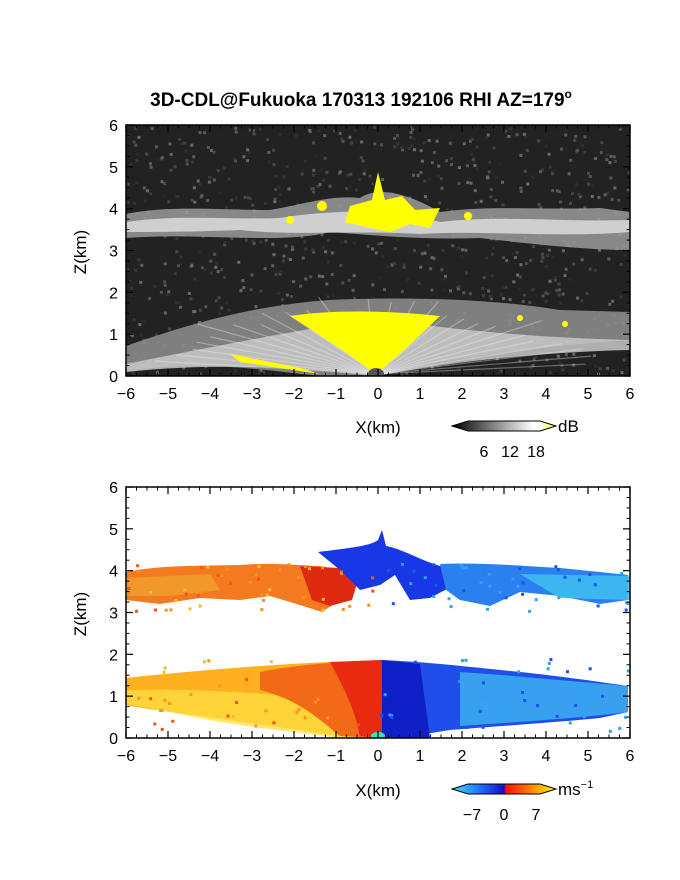 The width and height of the screenshot is (680, 880). What do you see at coordinates (168, 394) in the screenshot?
I see `x-tick-label: −5` at bounding box center [168, 394].